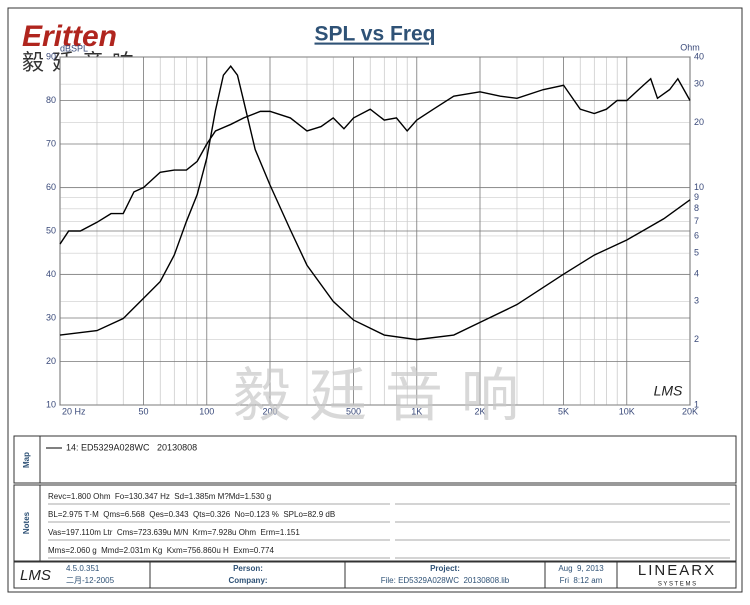 Image resolution: width=750 pixels, height=605 pixels. What do you see at coordinates (696, 253) in the screenshot?
I see `y2-tick-label: 5` at bounding box center [696, 253].